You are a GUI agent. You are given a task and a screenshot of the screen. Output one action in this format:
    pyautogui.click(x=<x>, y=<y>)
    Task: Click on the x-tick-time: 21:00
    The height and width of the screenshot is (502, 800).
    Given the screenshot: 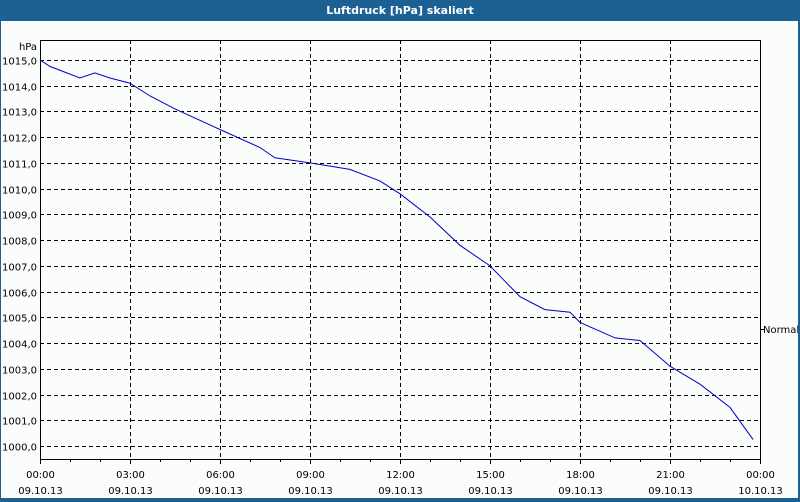 What is the action you would take?
    pyautogui.click(x=670, y=475)
    